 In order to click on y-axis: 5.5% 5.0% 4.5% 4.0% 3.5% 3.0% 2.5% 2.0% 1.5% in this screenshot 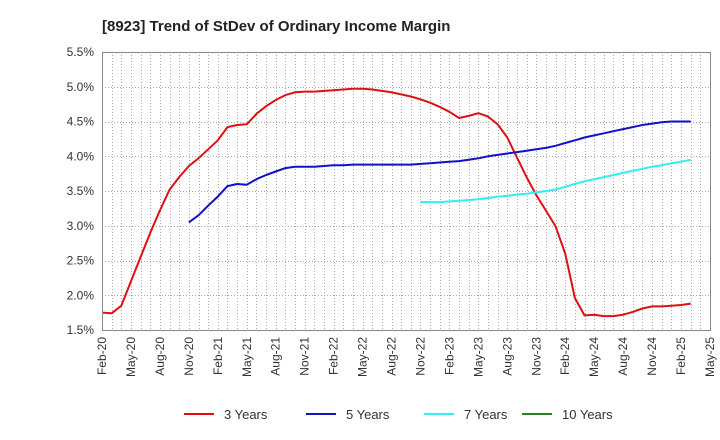, I will do `click(81, 191)`.